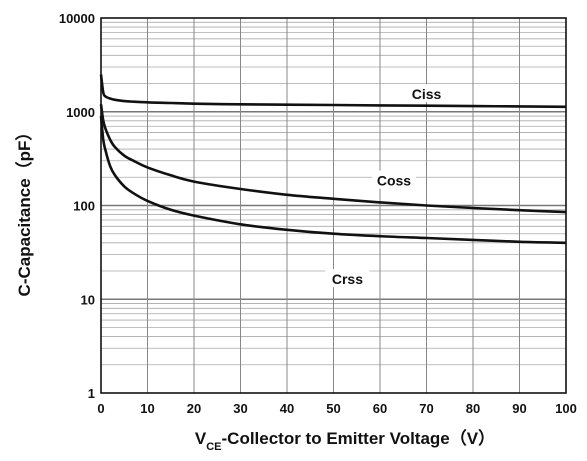 This screenshot has width=587, height=461. Describe the element at coordinates (194, 408) in the screenshot. I see `x-tick-label: 20` at that location.